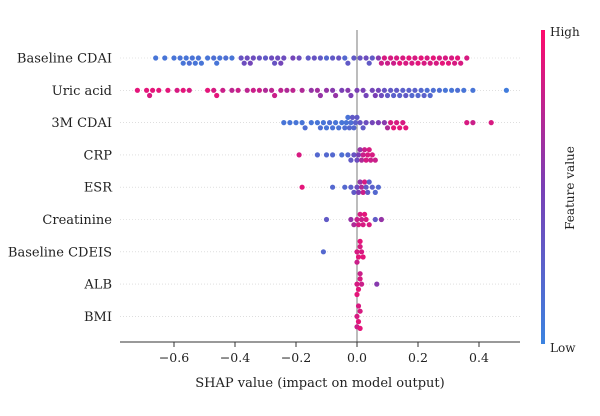 The width and height of the screenshot is (600, 416). Describe the element at coordinates (319, 383) in the screenshot. I see `x-axis-label: SHAP value (impact on model output)` at that location.